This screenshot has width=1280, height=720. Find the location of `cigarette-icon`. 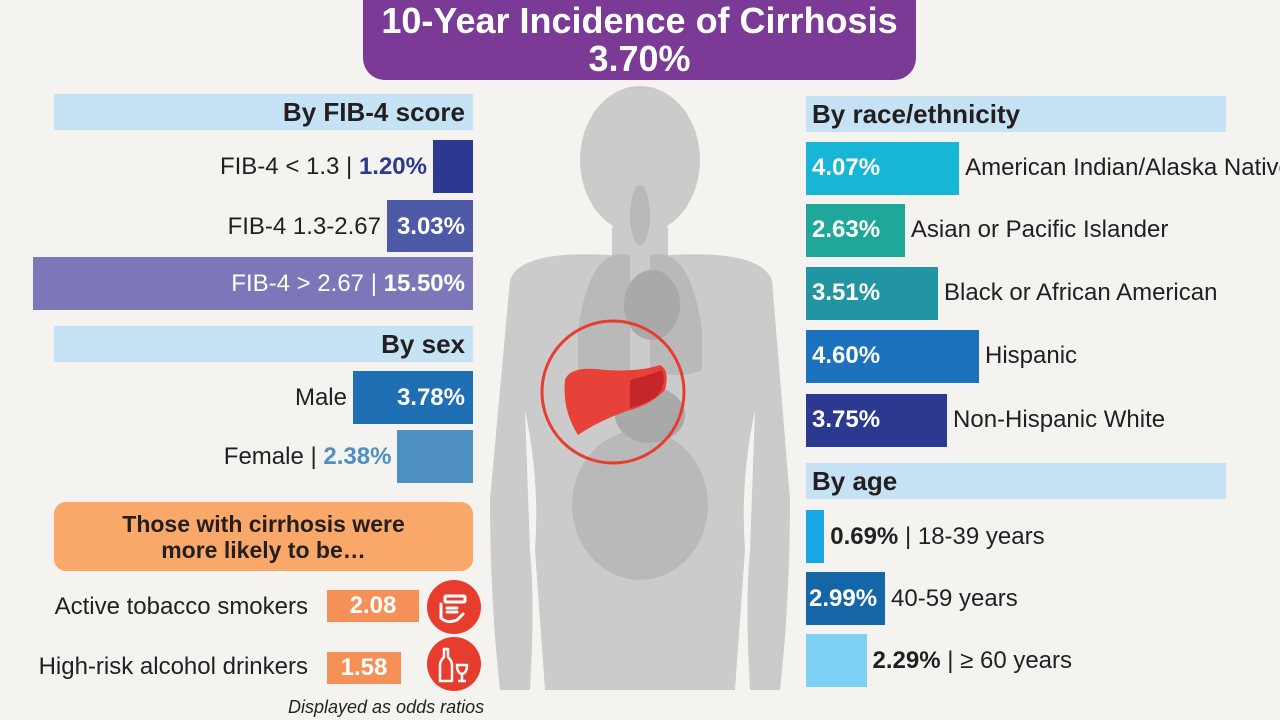

cigarette-icon is located at coordinates (454, 607).